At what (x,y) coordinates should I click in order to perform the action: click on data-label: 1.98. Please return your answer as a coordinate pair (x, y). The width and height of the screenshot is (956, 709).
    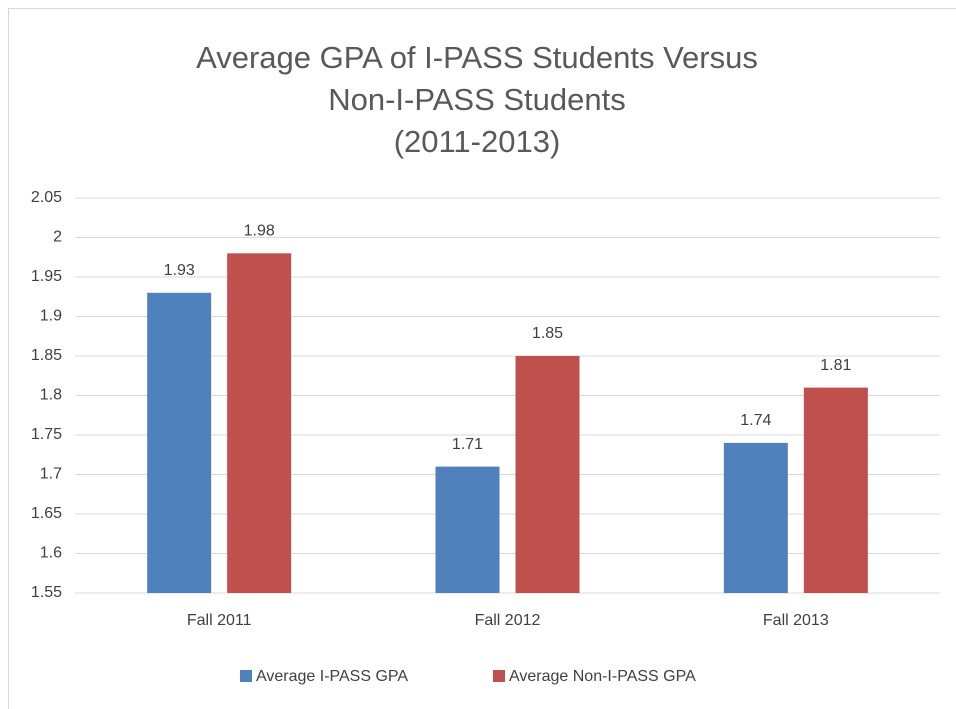
    Looking at the image, I should click on (259, 231).